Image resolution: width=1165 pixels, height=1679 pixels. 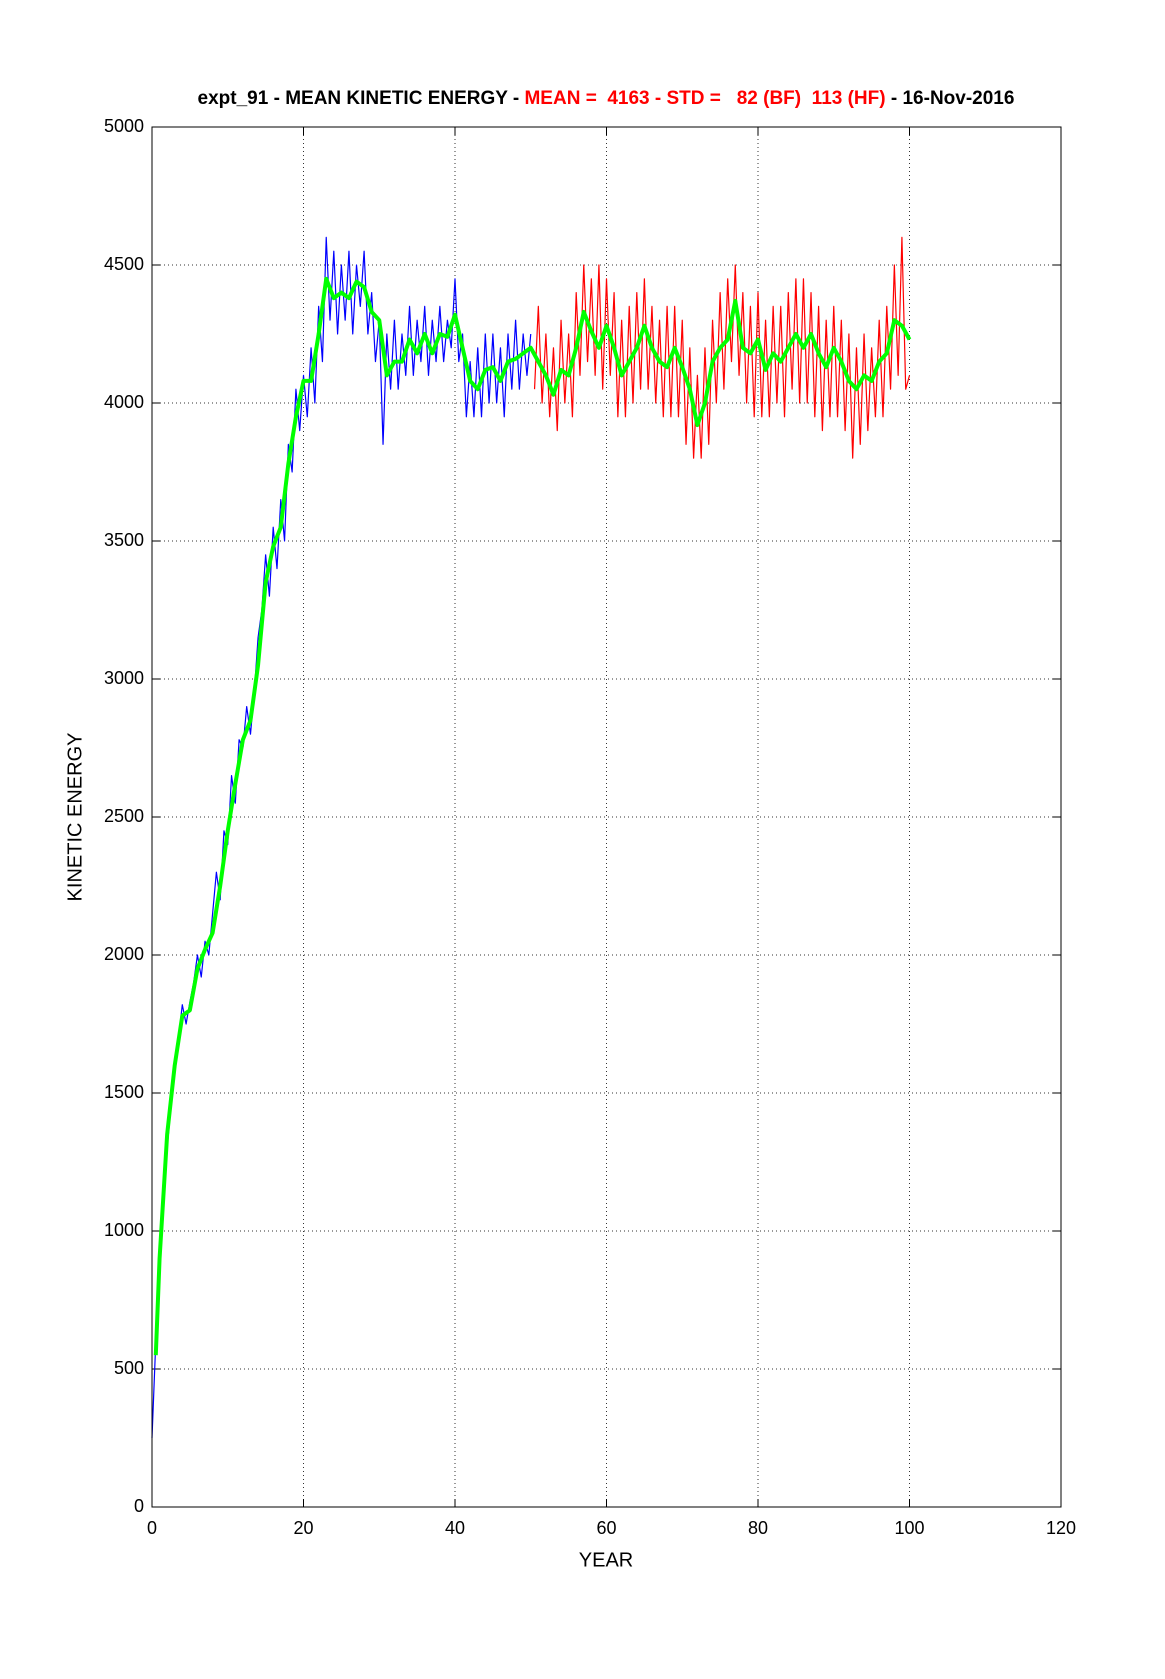 I want to click on x-tick-label: 40, so click(x=455, y=1528).